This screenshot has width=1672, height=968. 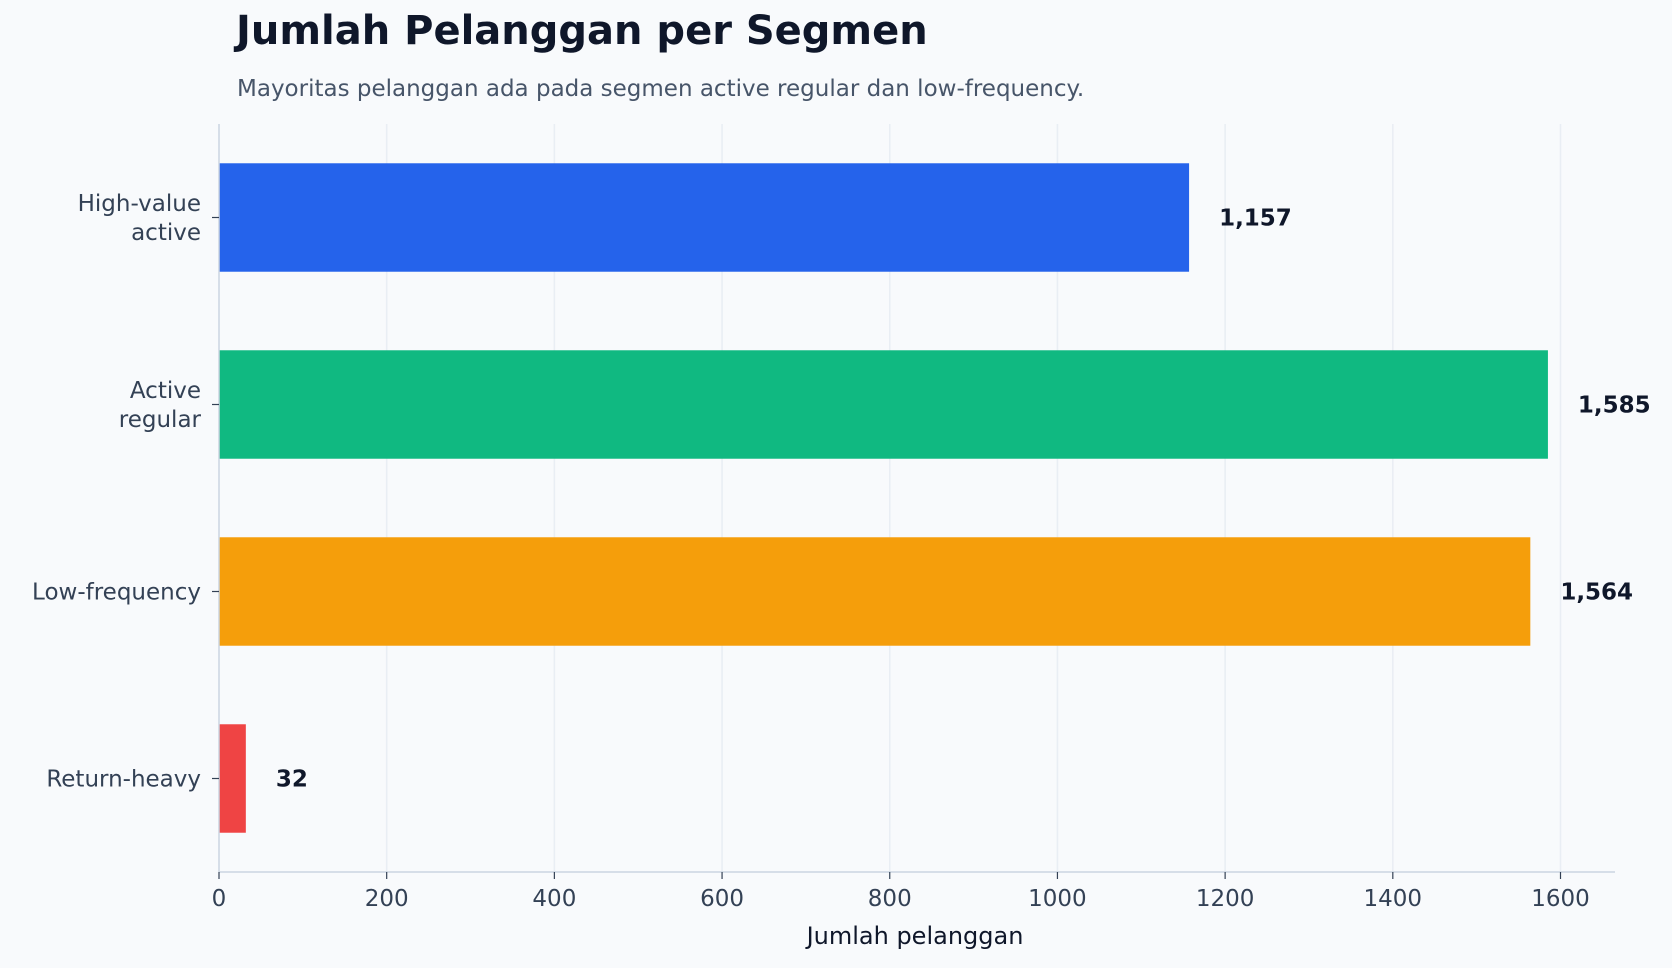 What do you see at coordinates (166, 233) in the screenshot?
I see `y-tick-label-line: active` at bounding box center [166, 233].